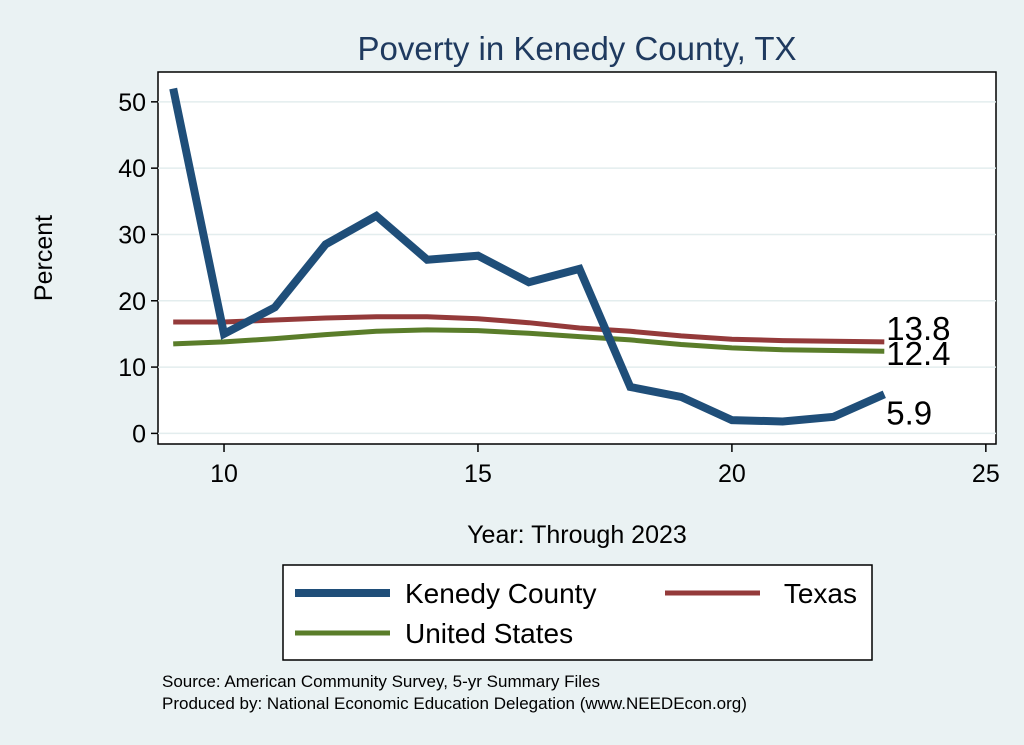  What do you see at coordinates (909, 412) in the screenshot?
I see `end-label-kenedy-county: 5.9` at bounding box center [909, 412].